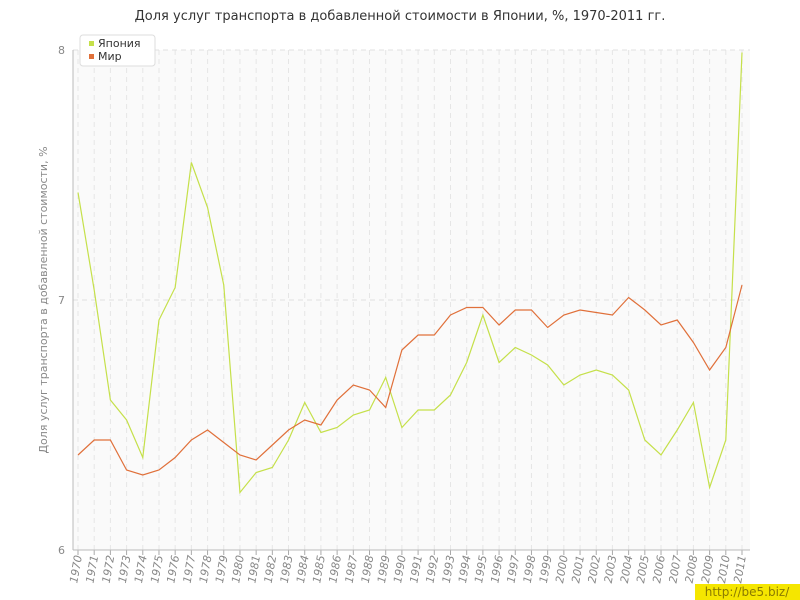 This screenshot has width=800, height=600. Describe the element at coordinates (173, 569) in the screenshot. I see `x-tick-label: 1976` at that location.